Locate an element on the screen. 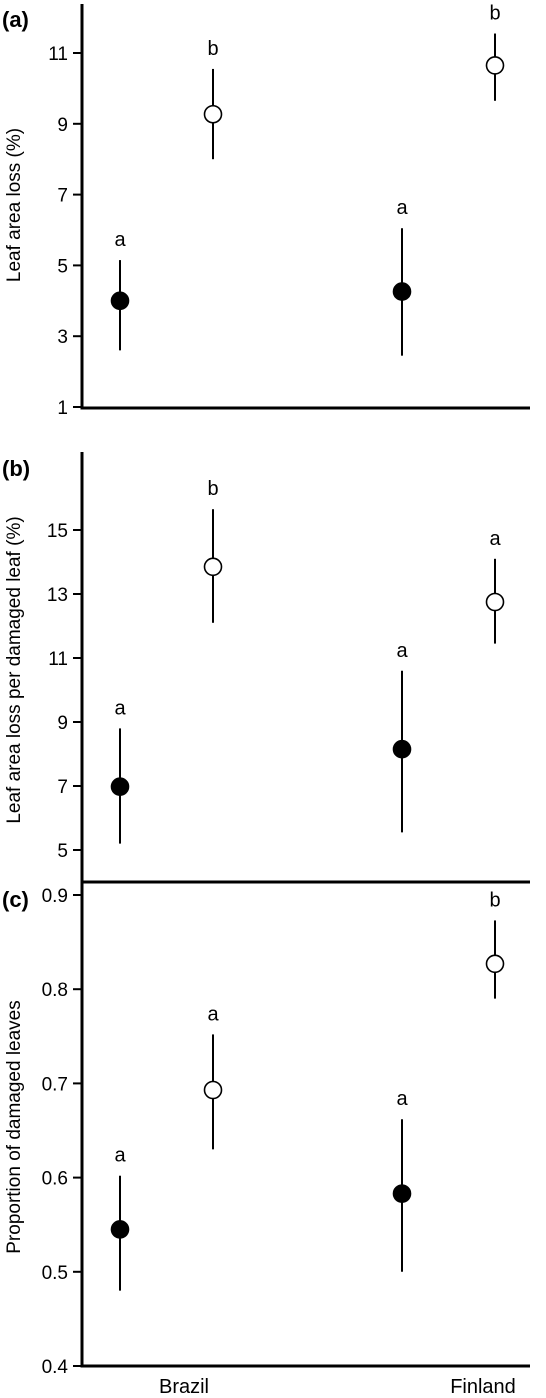 This screenshot has width=546, height=1398. y-tick-label: 1 is located at coordinates (62, 408).